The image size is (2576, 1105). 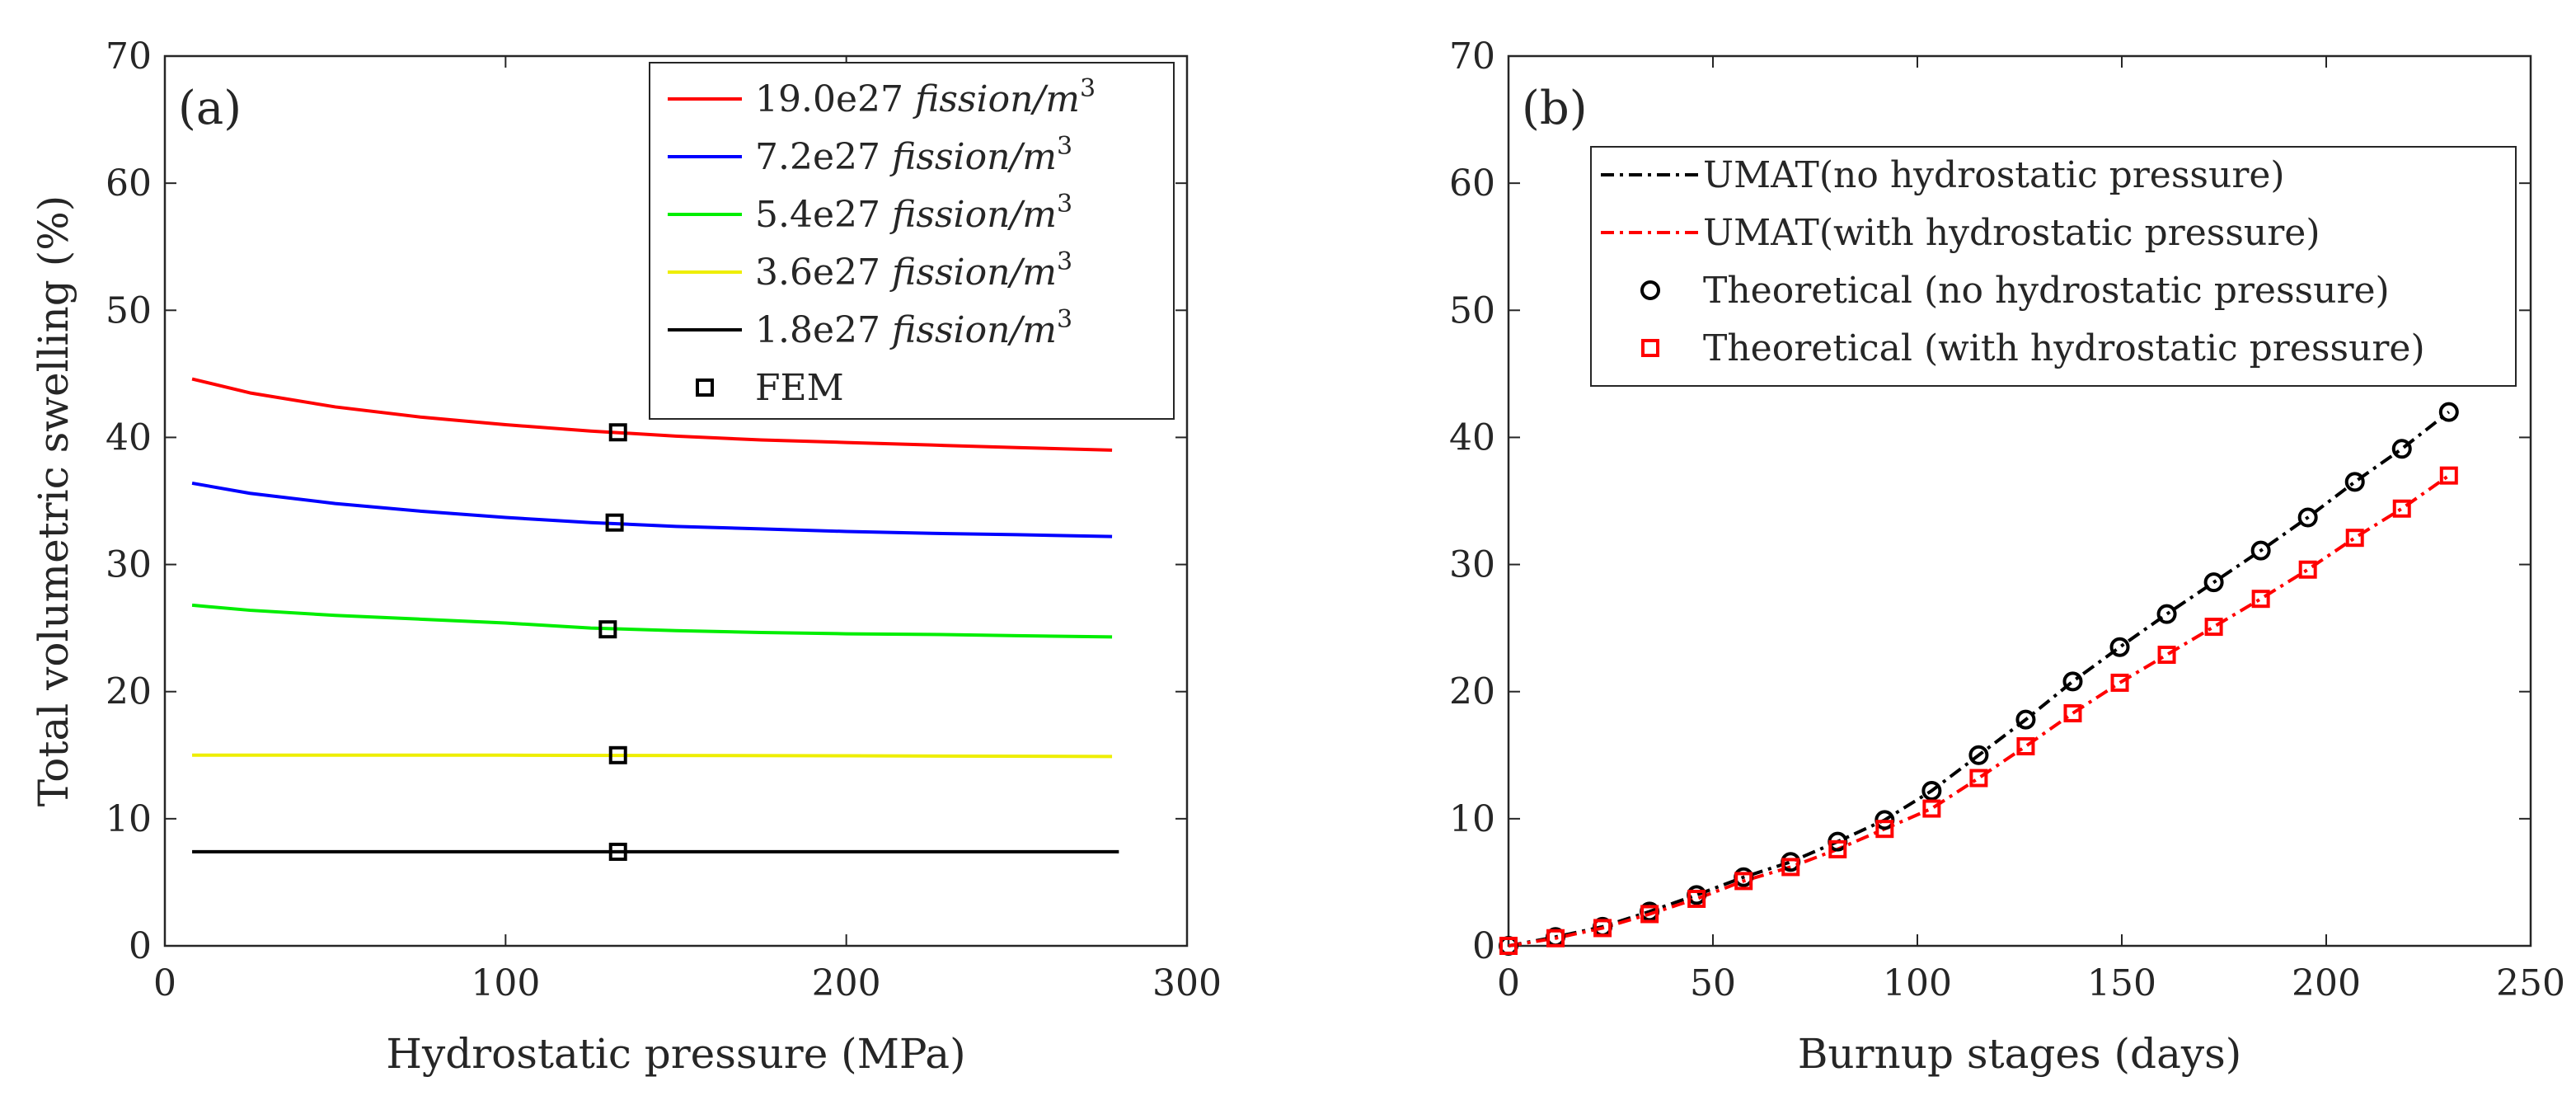 I want to click on legend-series-name: 1.8e27, so click(x=818, y=330).